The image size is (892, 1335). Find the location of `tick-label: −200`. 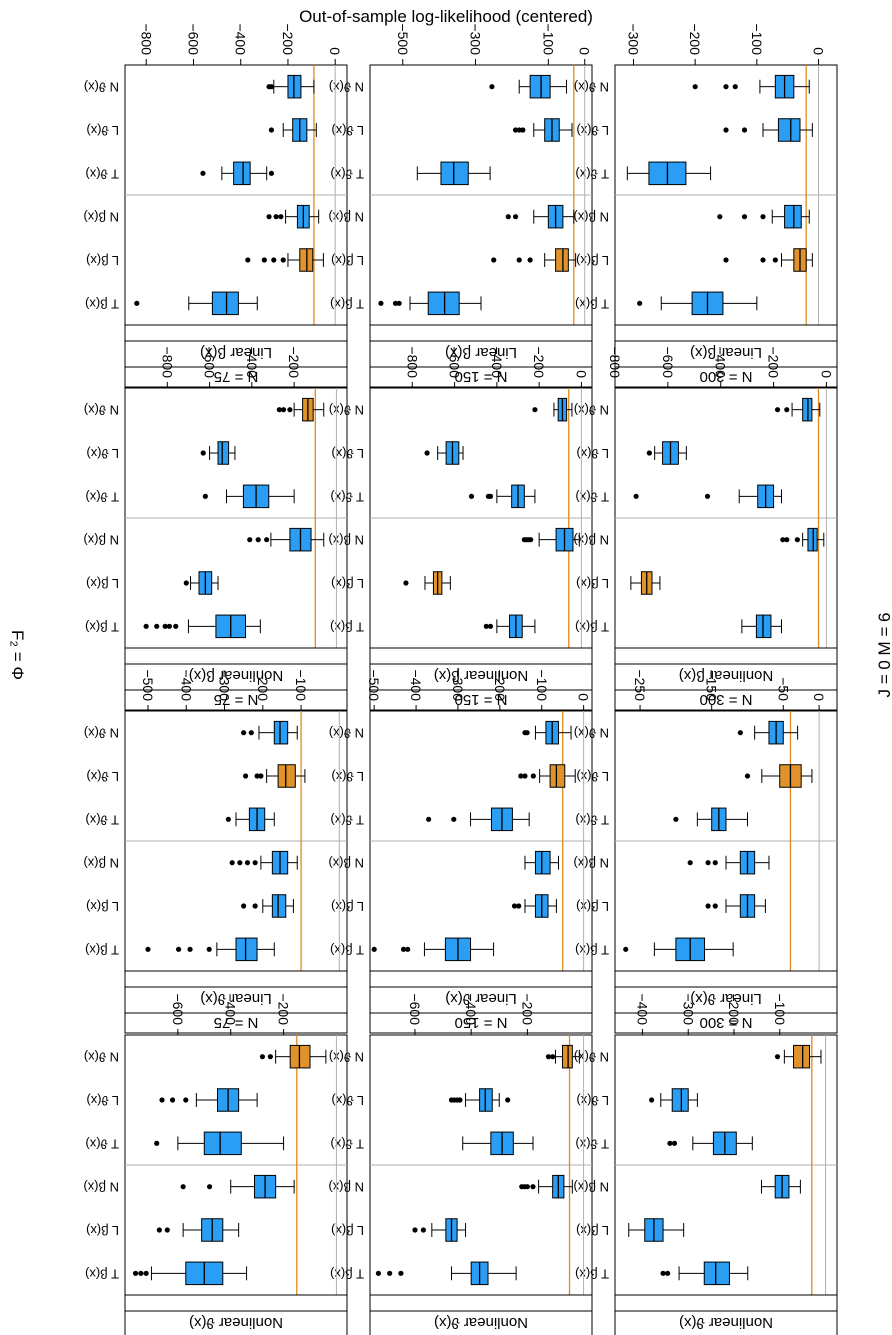

tick-label: −200 is located at coordinates (527, 1009).